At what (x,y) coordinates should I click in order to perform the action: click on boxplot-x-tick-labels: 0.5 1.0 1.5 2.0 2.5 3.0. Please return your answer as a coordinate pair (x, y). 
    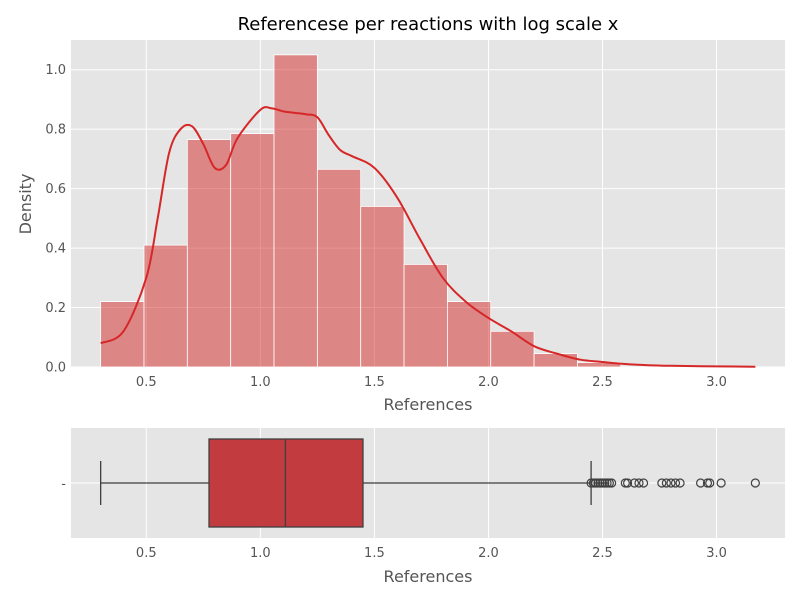
    Looking at the image, I should click on (431, 553).